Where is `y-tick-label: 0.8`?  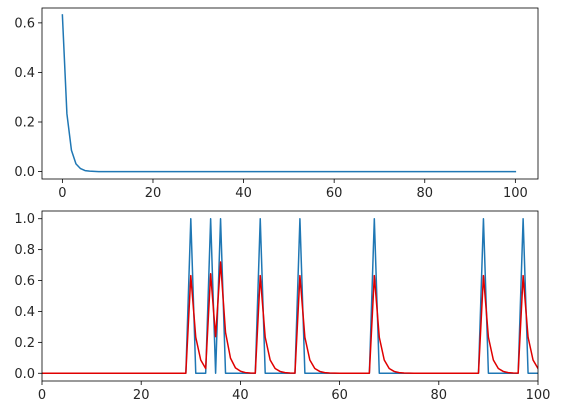
y-tick-label: 0.8 is located at coordinates (24, 250).